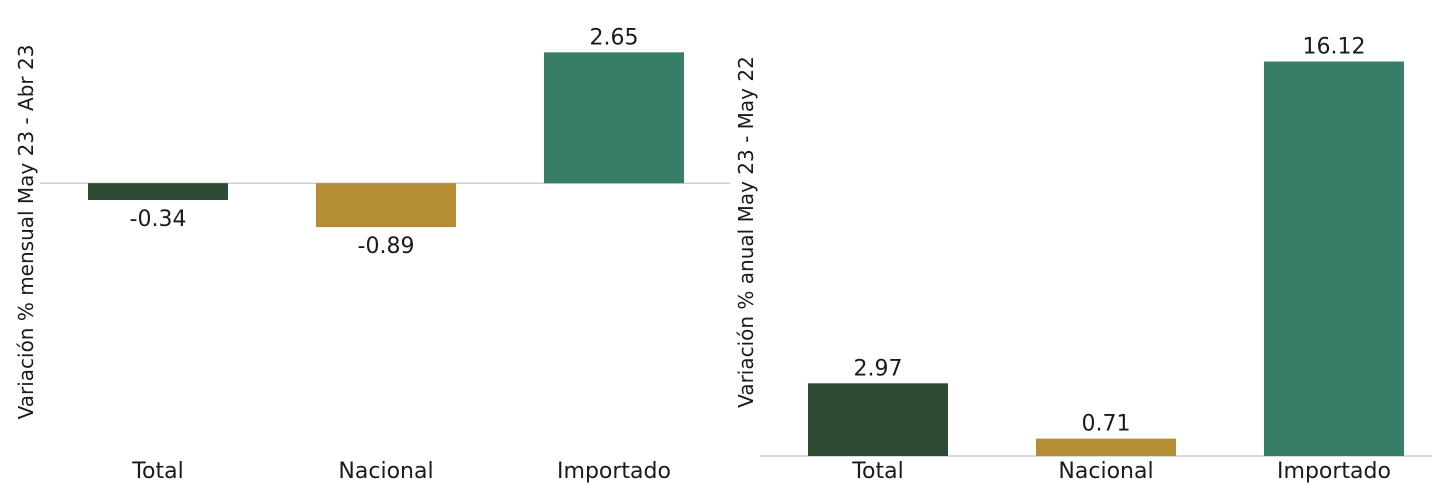 The height and width of the screenshot is (488, 1432). I want to click on y-axis-label: Variación % mensual May 23 - Abr 23, so click(26, 232).